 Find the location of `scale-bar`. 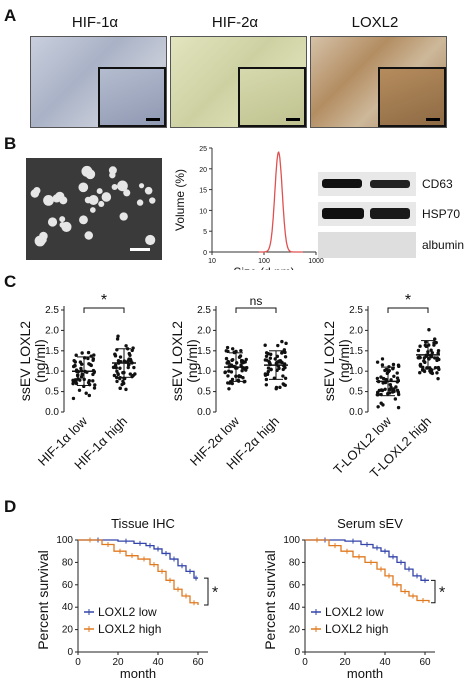

scale-bar is located at coordinates (433, 119).